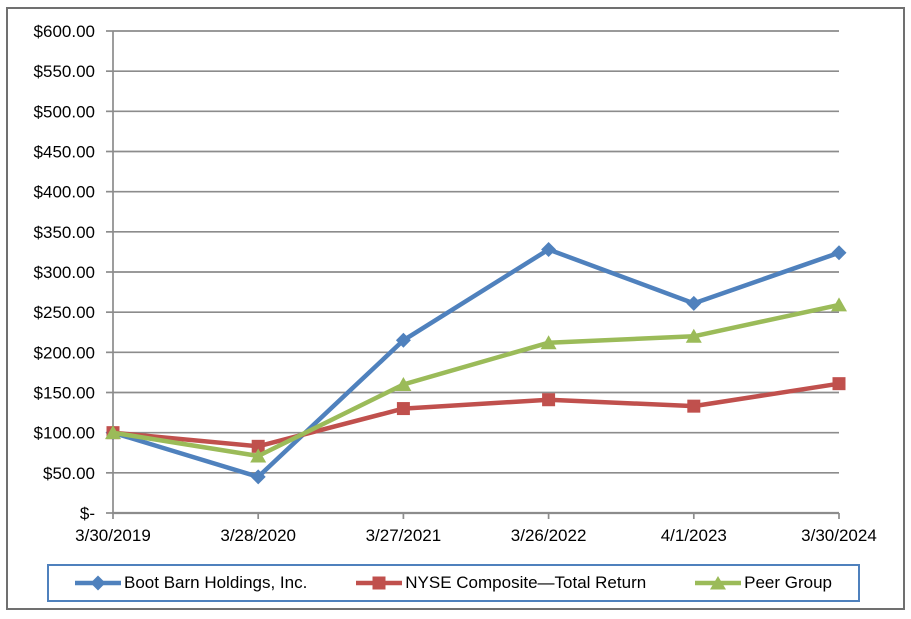  I want to click on y-axis-label: $600.00, so click(64, 31).